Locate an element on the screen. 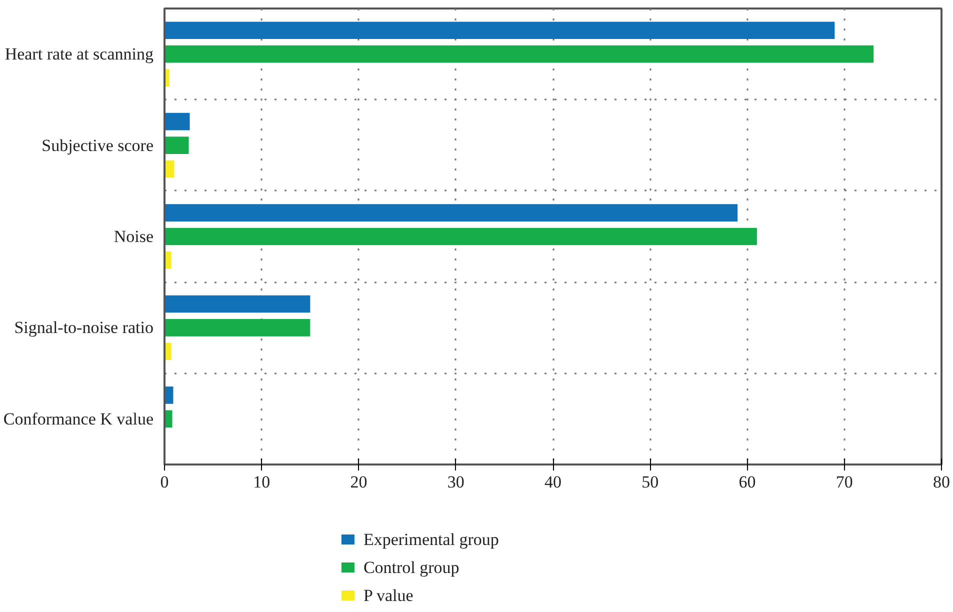  legend-label: P value is located at coordinates (388, 595).